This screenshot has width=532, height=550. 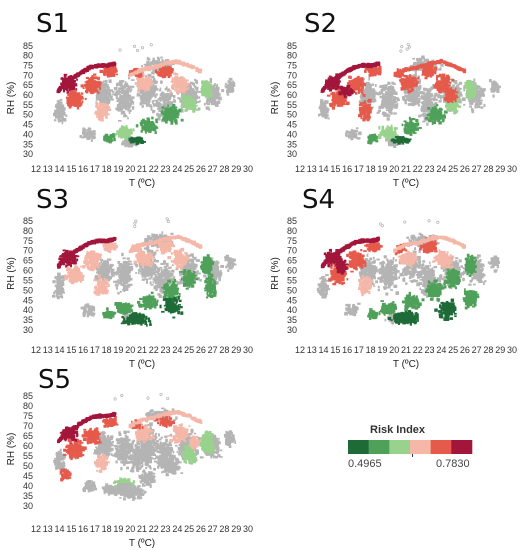 I want to click on outlier-point, so click(x=137, y=50).